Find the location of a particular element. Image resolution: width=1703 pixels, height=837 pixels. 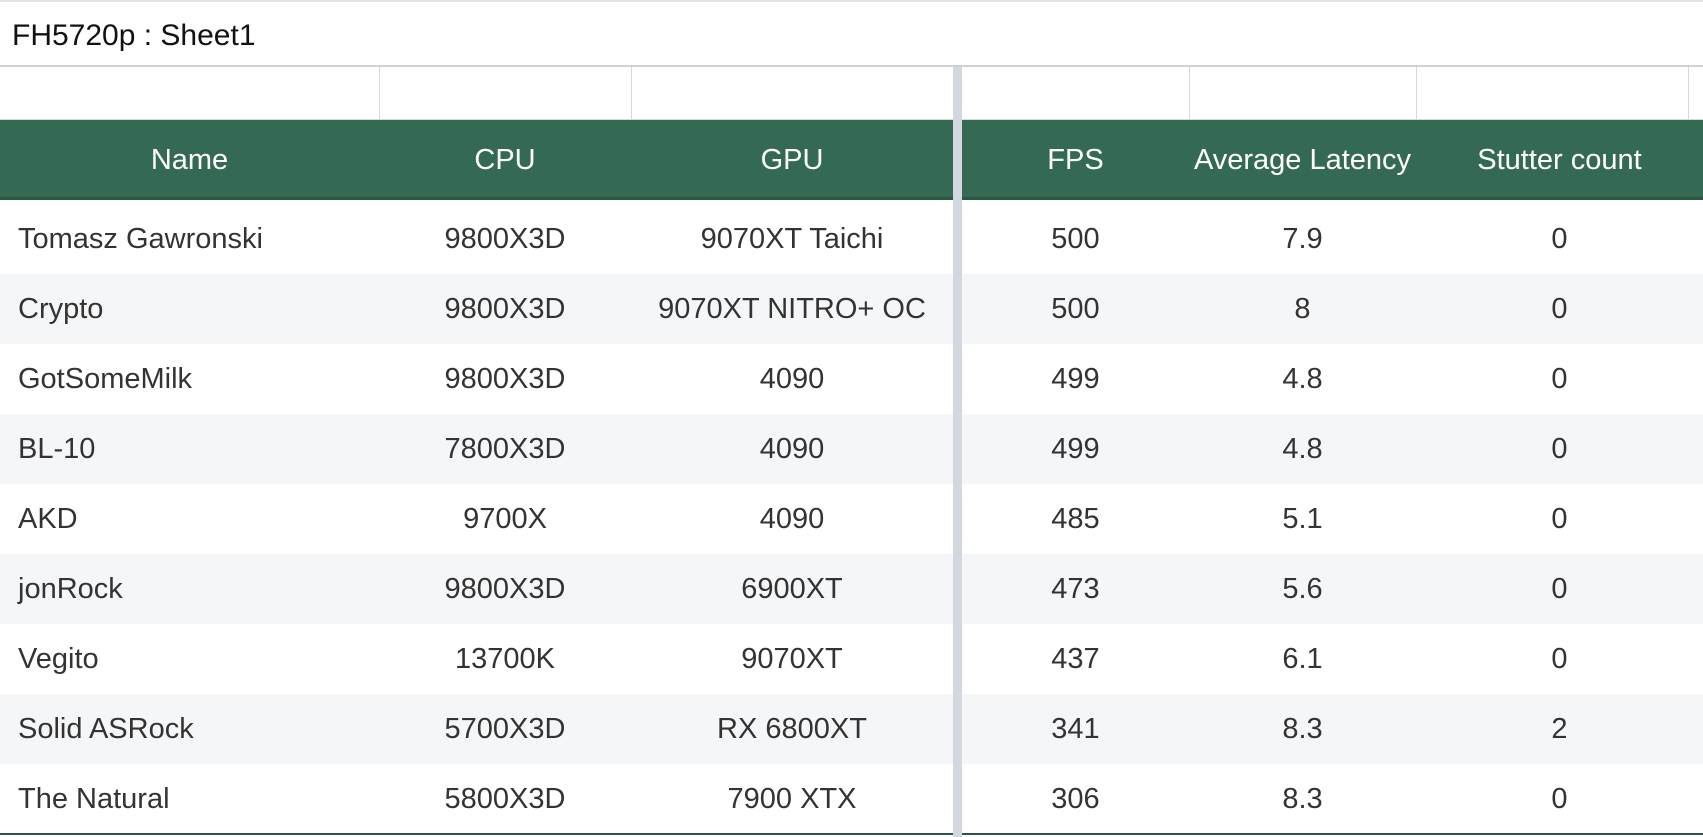

bottom-rule is located at coordinates (851, 834).